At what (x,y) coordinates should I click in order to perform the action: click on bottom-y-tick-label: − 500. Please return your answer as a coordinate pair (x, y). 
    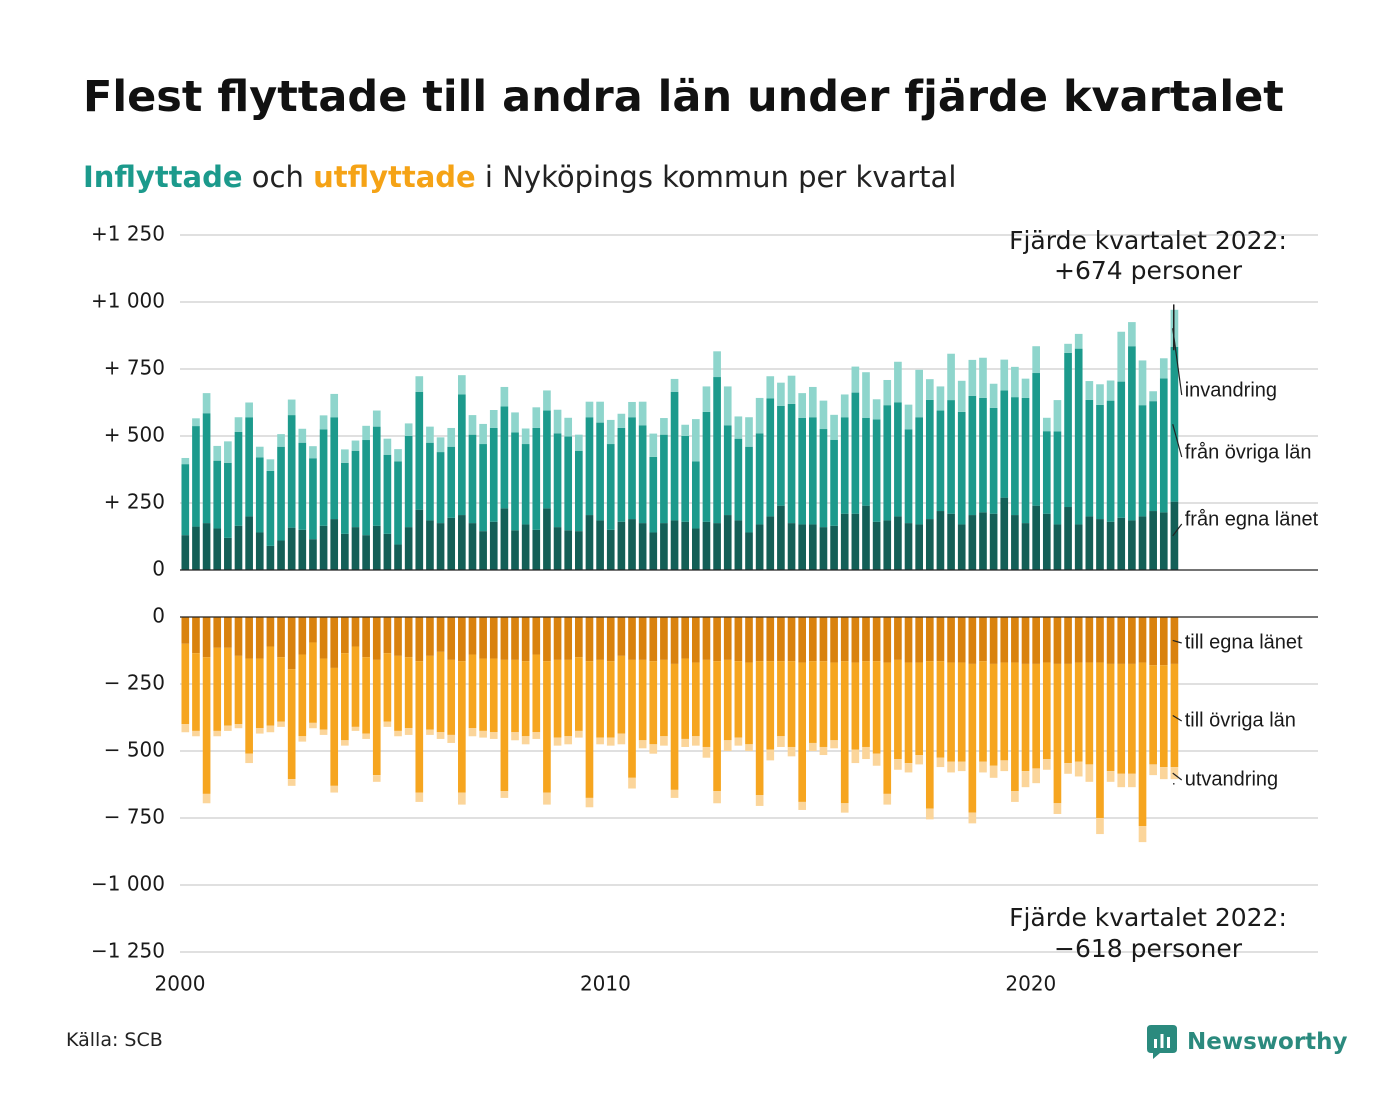
    Looking at the image, I should click on (134, 750).